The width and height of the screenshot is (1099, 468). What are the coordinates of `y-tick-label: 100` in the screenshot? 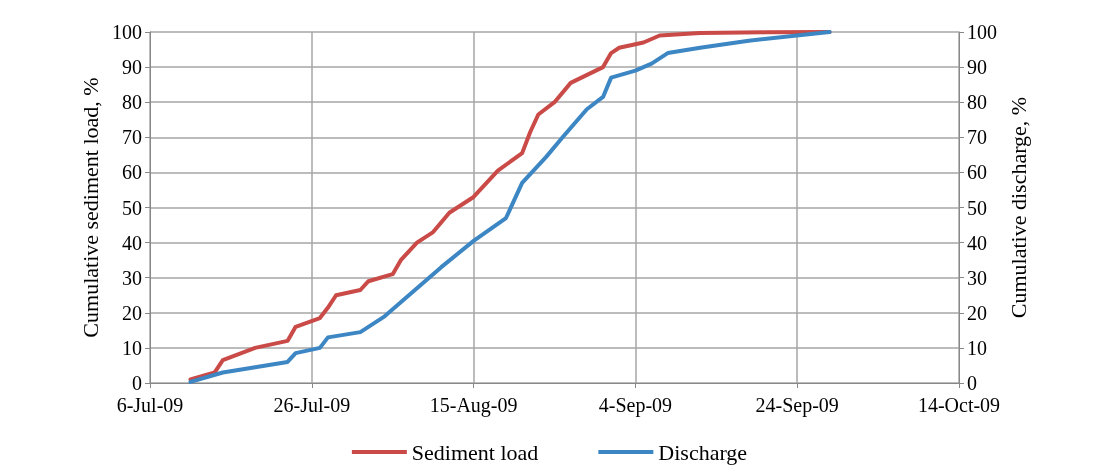 It's located at (127, 32).